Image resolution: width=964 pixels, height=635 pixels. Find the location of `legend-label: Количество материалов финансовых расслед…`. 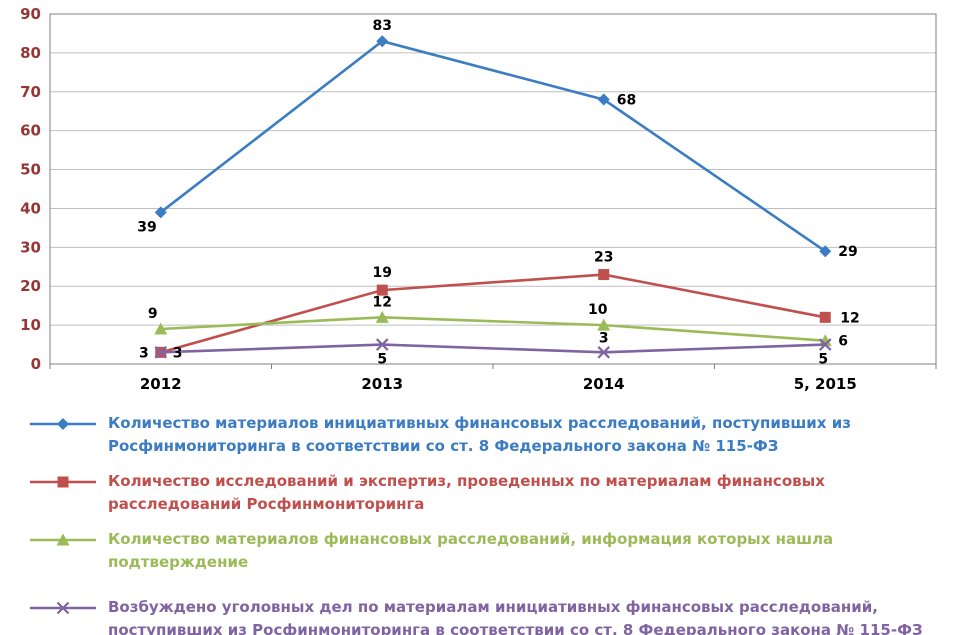

legend-label: Количество материалов финансовых расслед… is located at coordinates (471, 550).